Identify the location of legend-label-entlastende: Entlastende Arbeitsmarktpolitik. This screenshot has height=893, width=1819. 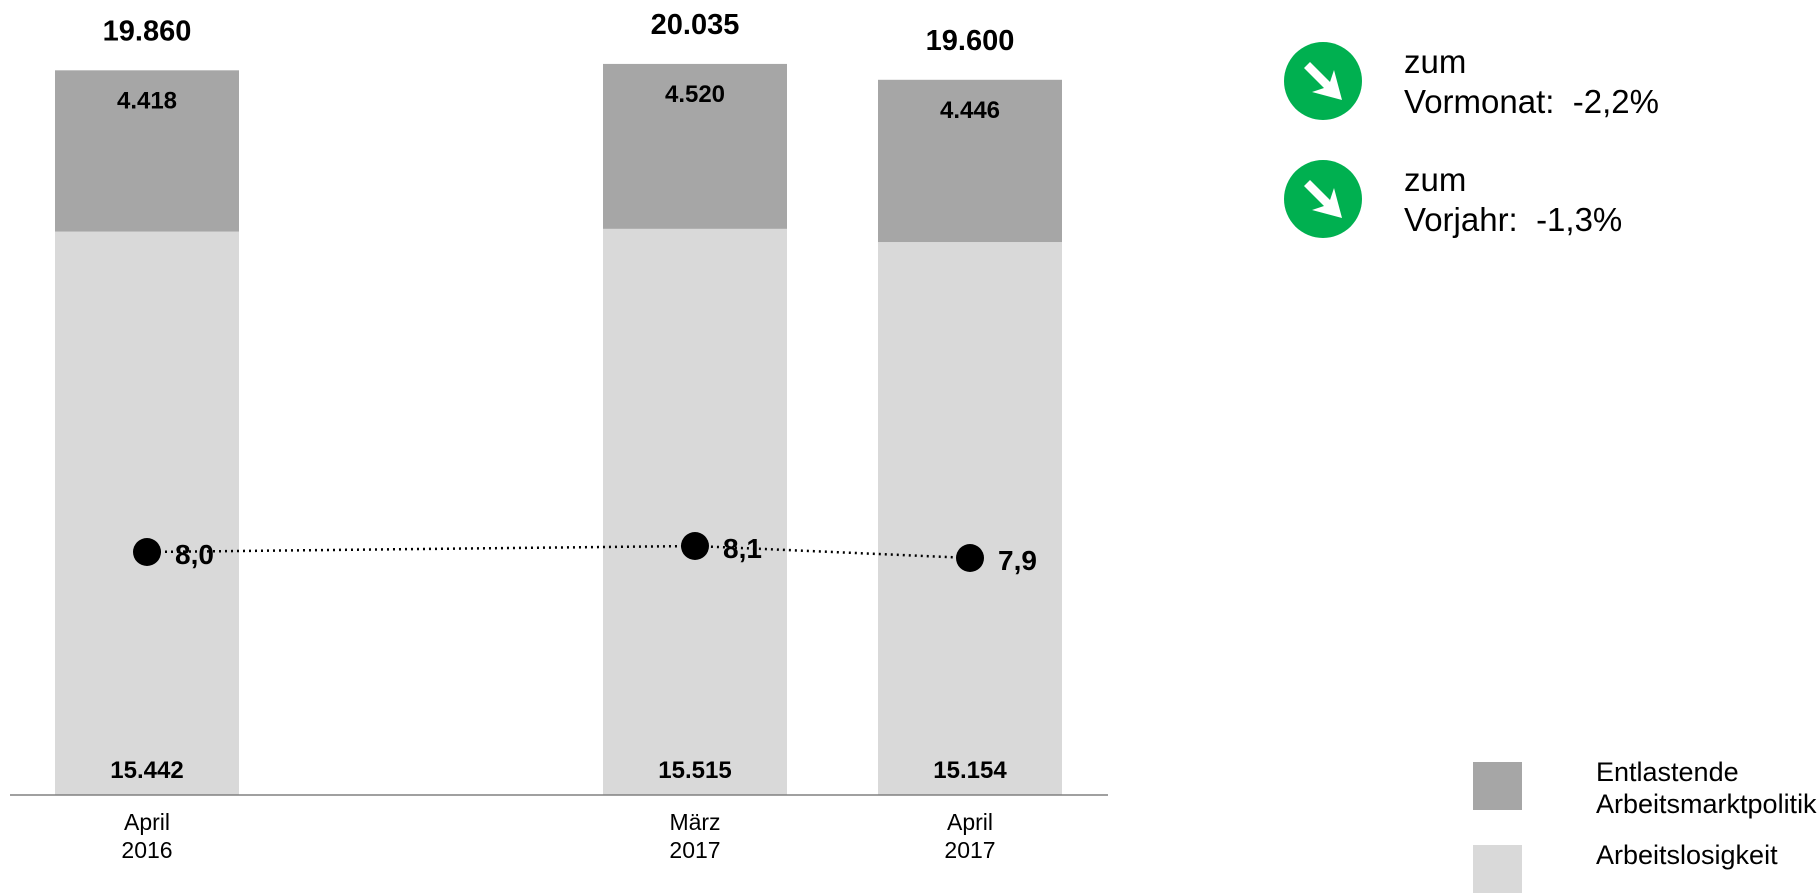
(1706, 788).